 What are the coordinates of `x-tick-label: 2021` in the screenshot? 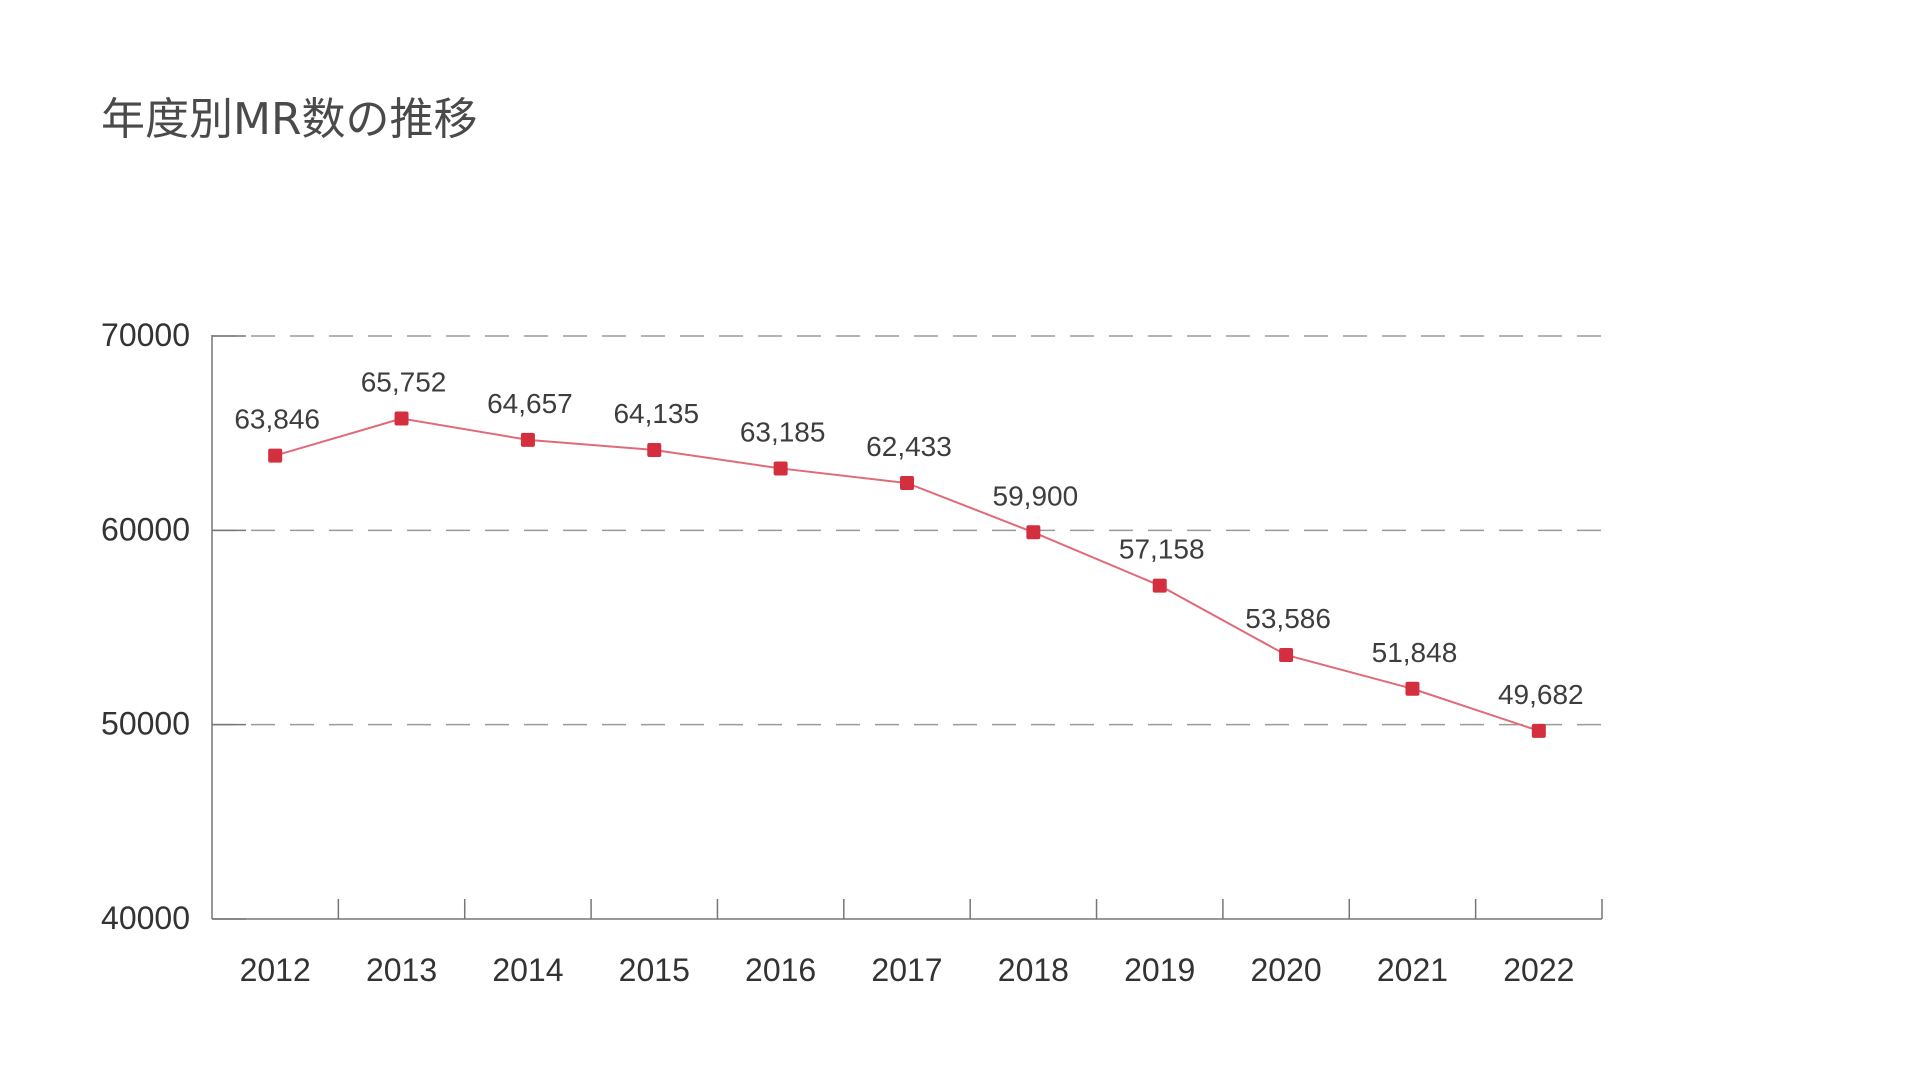 It's located at (1412, 970).